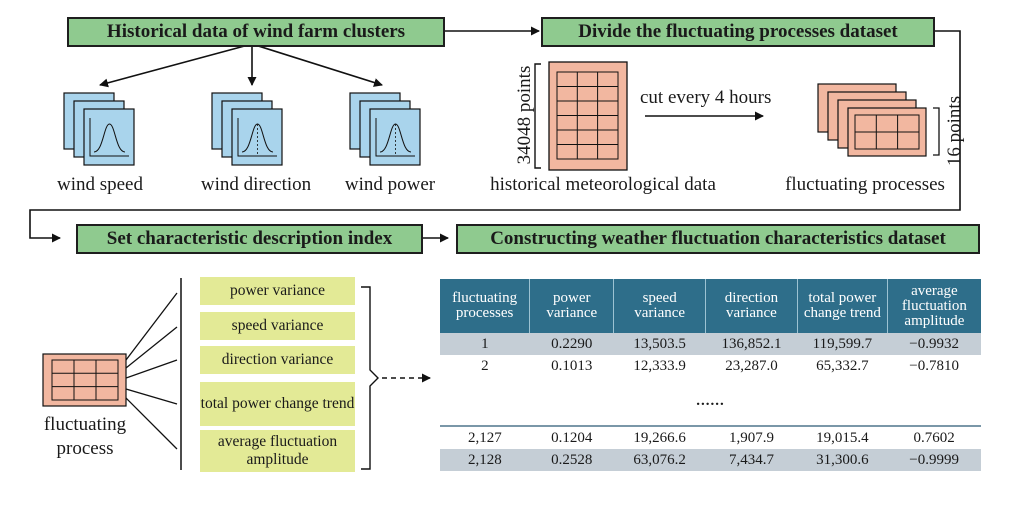  Describe the element at coordinates (572, 306) in the screenshot. I see `header-power-variance: power variance` at that location.